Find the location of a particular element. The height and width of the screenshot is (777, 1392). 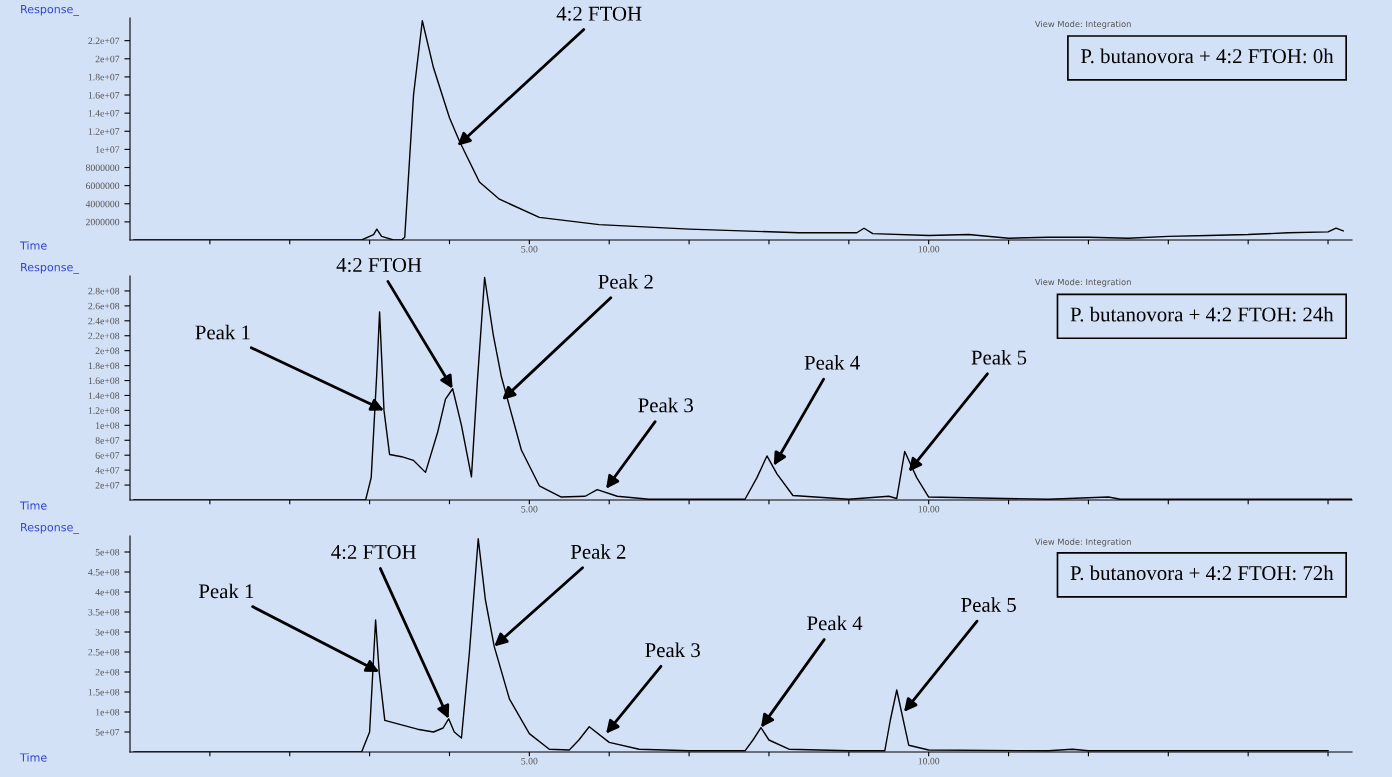

y-tick-label: 8000000 is located at coordinates (102, 167).